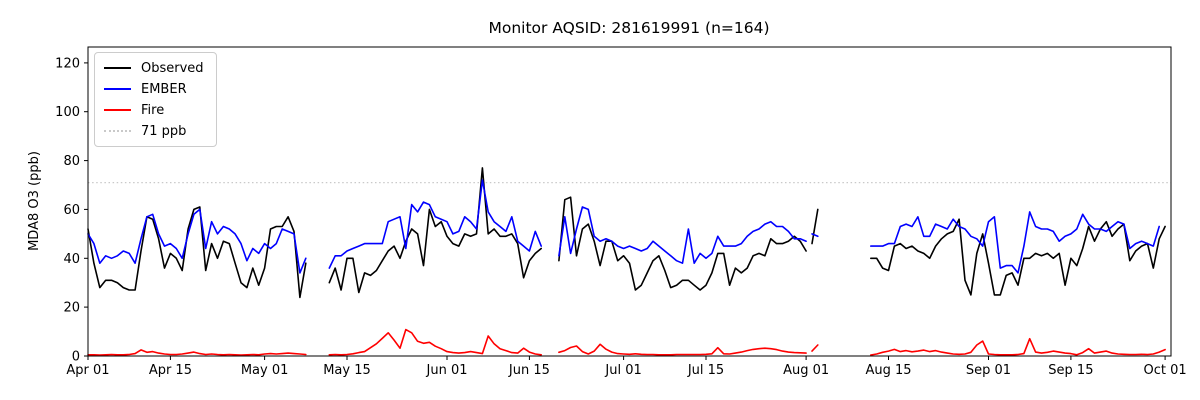 The height and width of the screenshot is (400, 1200). I want to click on legend-item: Fire, so click(154, 110).